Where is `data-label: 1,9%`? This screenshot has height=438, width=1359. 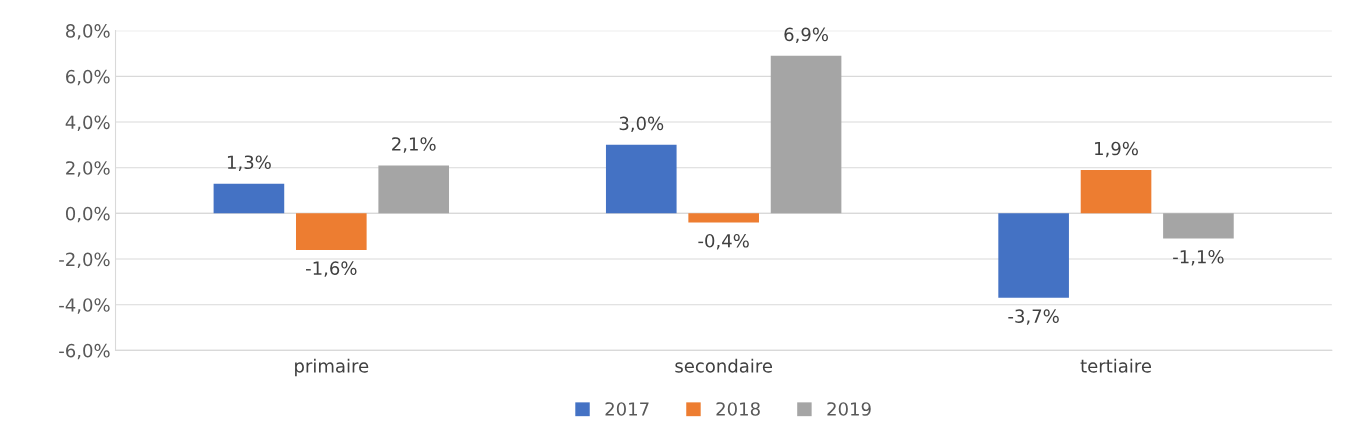 data-label: 1,9% is located at coordinates (1116, 149).